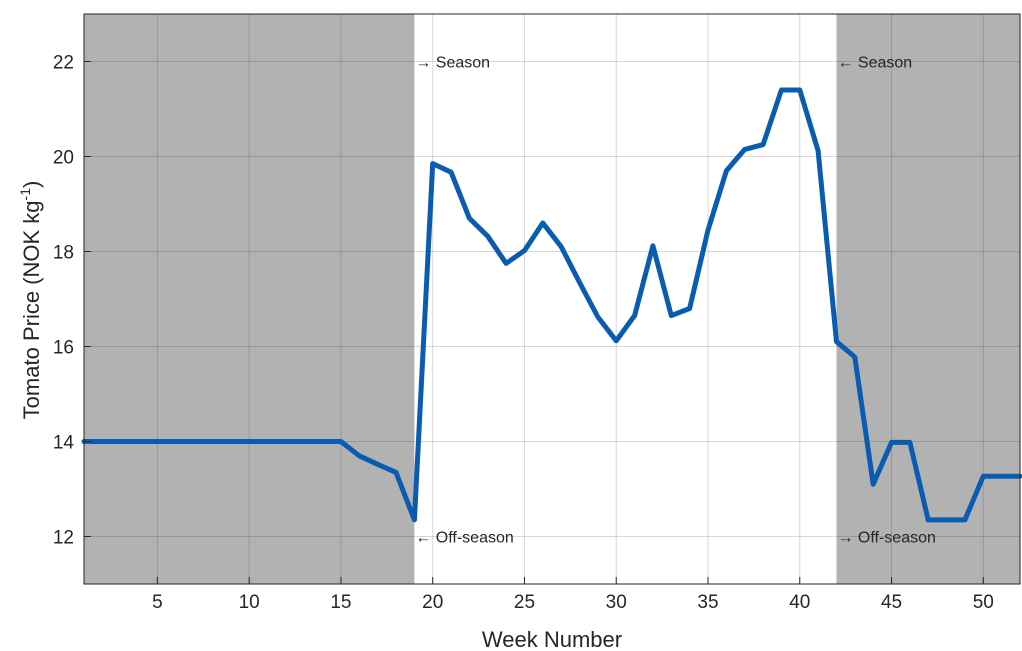 Image resolution: width=1022 pixels, height=651 pixels. I want to click on x-tick-label-50: 50, so click(983, 602).